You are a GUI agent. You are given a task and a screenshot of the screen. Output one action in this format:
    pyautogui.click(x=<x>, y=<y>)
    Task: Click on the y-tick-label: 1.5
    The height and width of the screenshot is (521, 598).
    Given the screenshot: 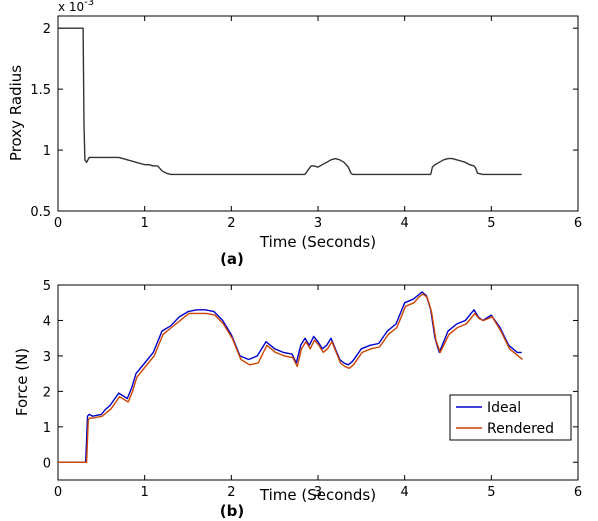 What is the action you would take?
    pyautogui.click(x=40, y=90)
    